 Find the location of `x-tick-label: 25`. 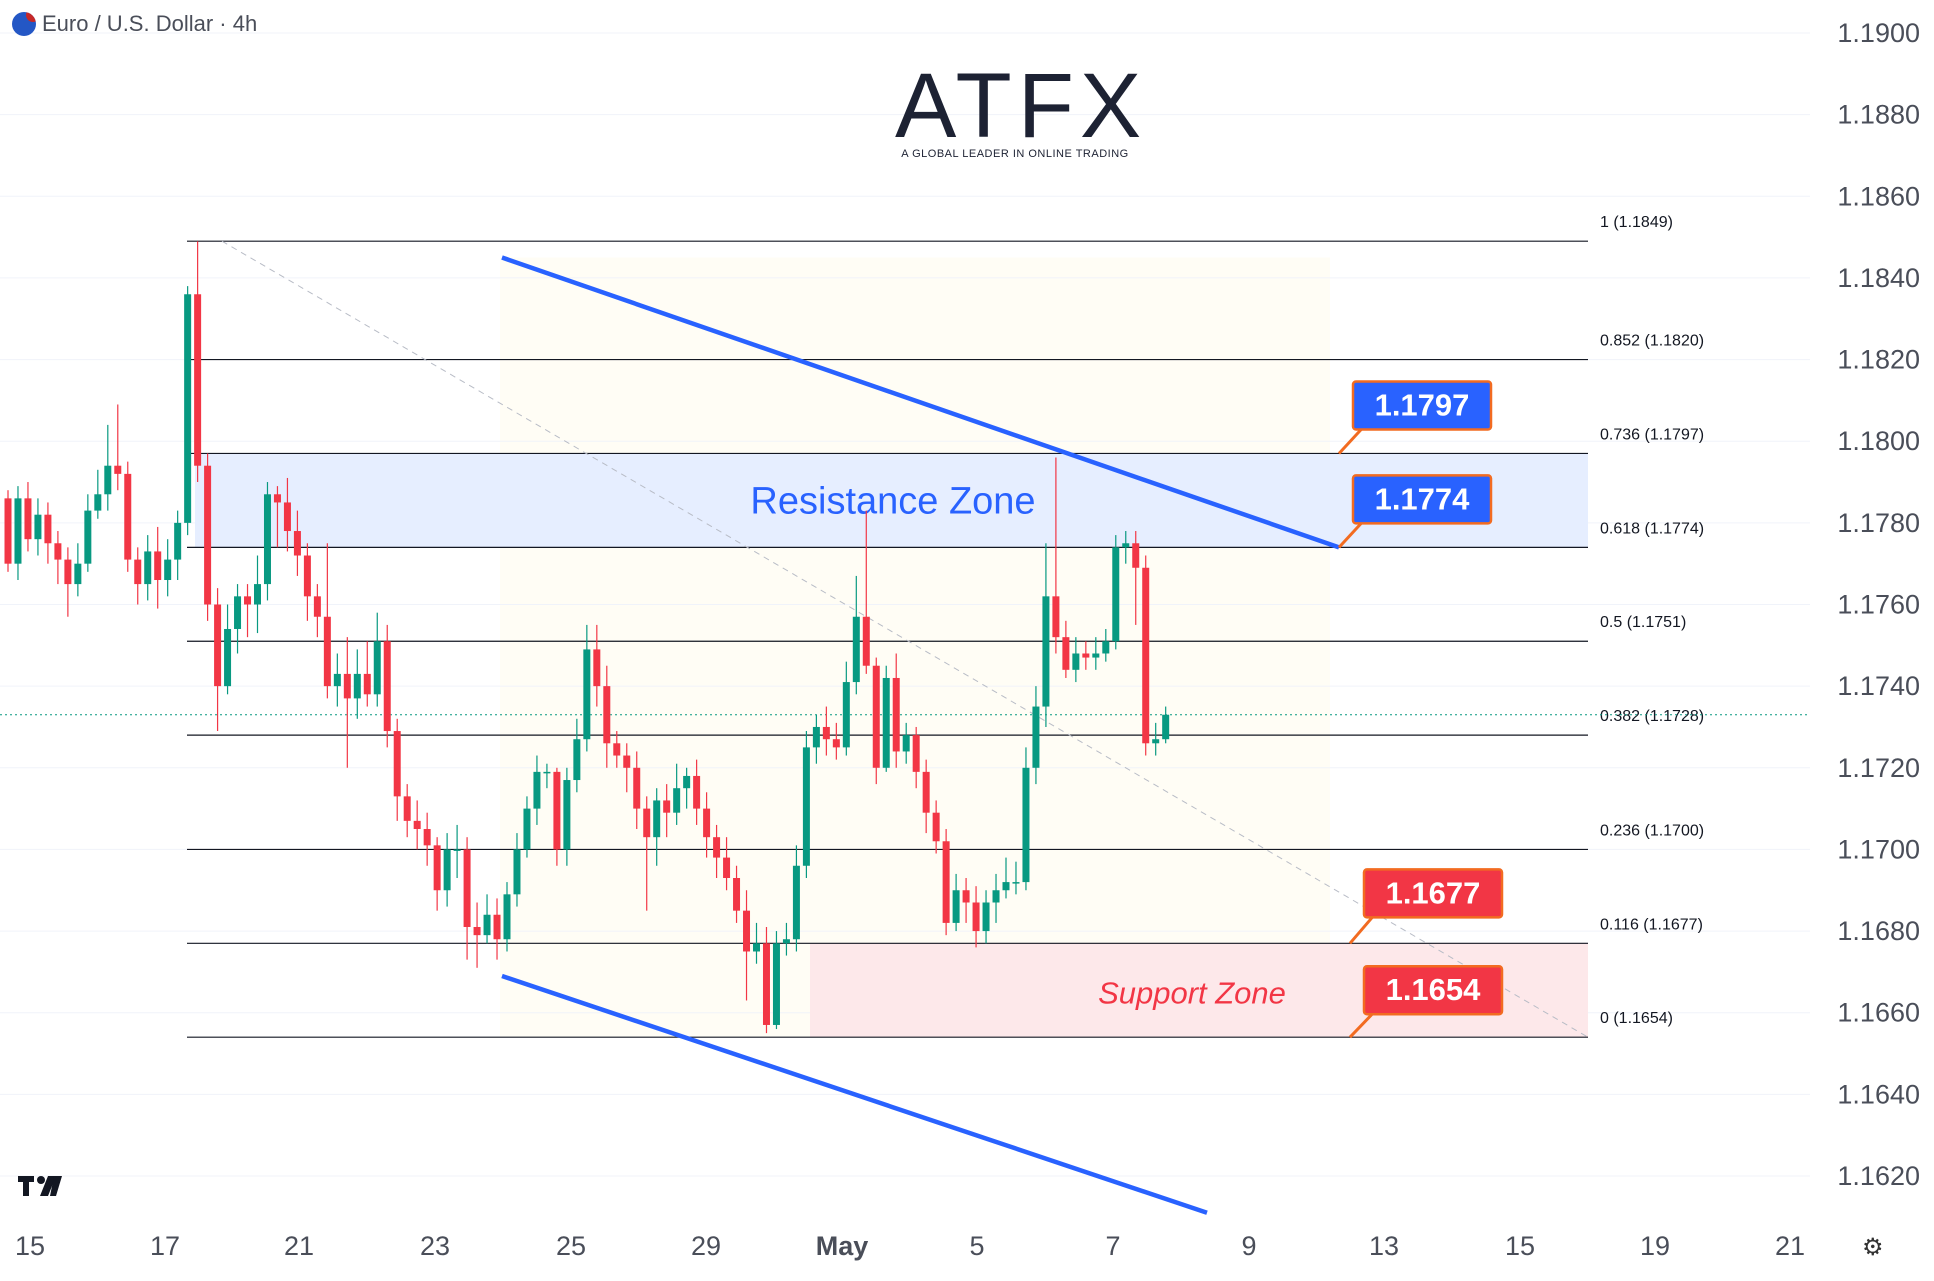

x-tick-label: 25 is located at coordinates (571, 1246).